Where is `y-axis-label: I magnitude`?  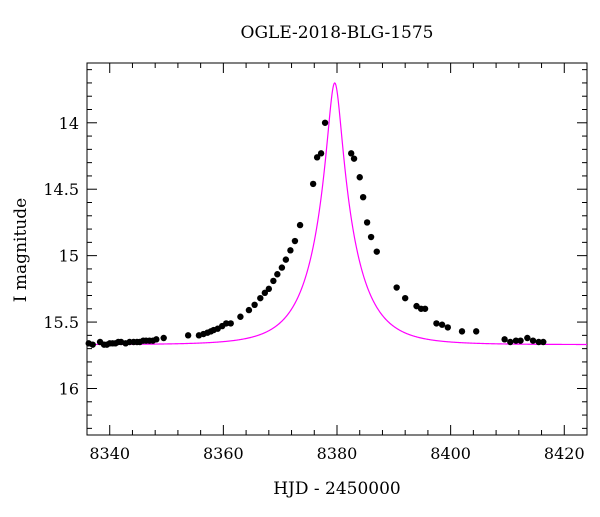 y-axis-label: I magnitude is located at coordinates (21, 250).